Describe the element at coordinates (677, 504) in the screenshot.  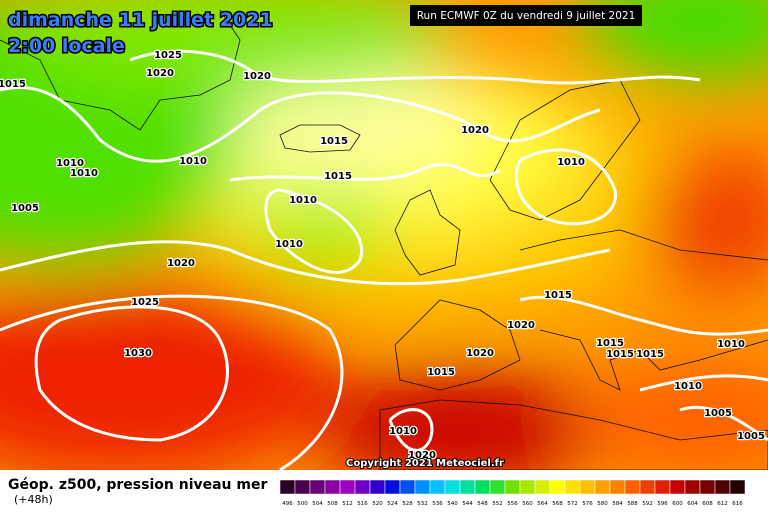
I see `legend-label: 600` at that location.